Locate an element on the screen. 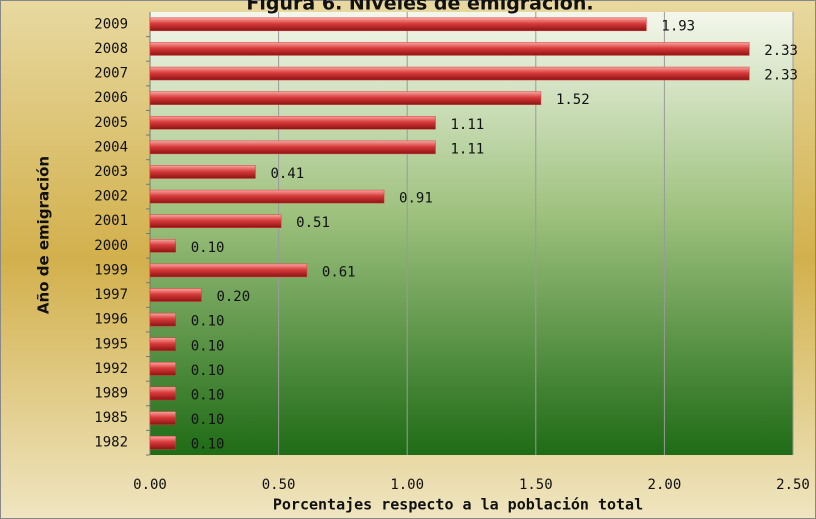  y-tick-label: 2007 is located at coordinates (111, 74).